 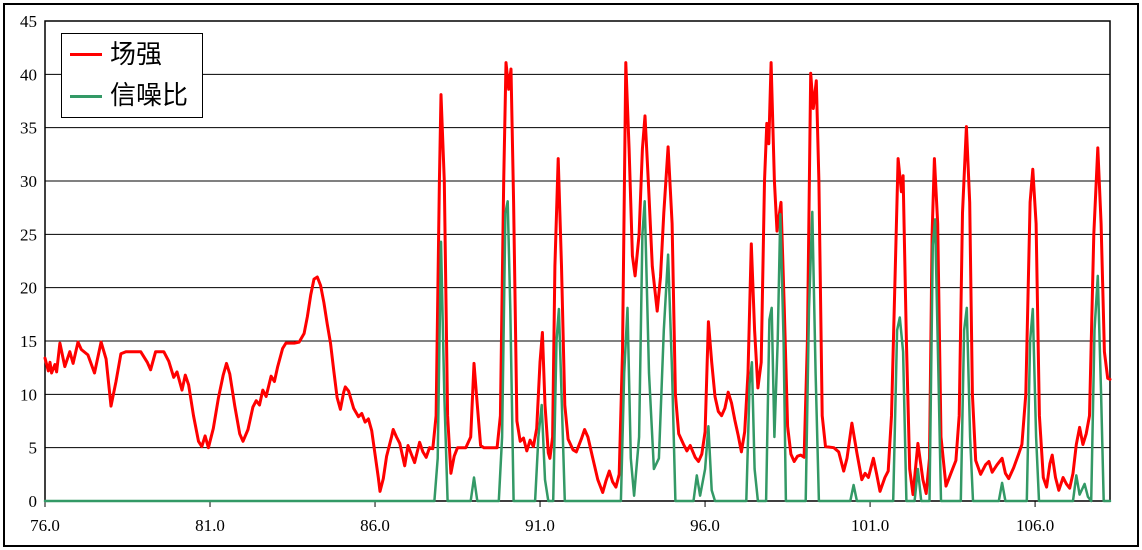 What do you see at coordinates (28, 394) in the screenshot?
I see `y-tick-label: 10` at bounding box center [28, 394].